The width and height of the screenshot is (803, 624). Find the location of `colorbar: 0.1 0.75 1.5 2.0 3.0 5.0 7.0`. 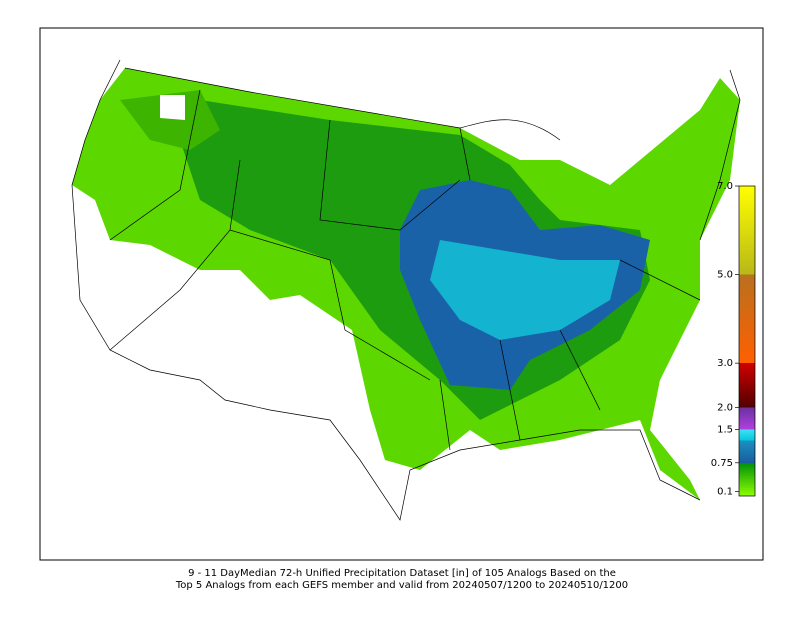

colorbar: 0.1 0.75 1.5 2.0 3.0 5.0 7.0 is located at coordinates (733, 339).